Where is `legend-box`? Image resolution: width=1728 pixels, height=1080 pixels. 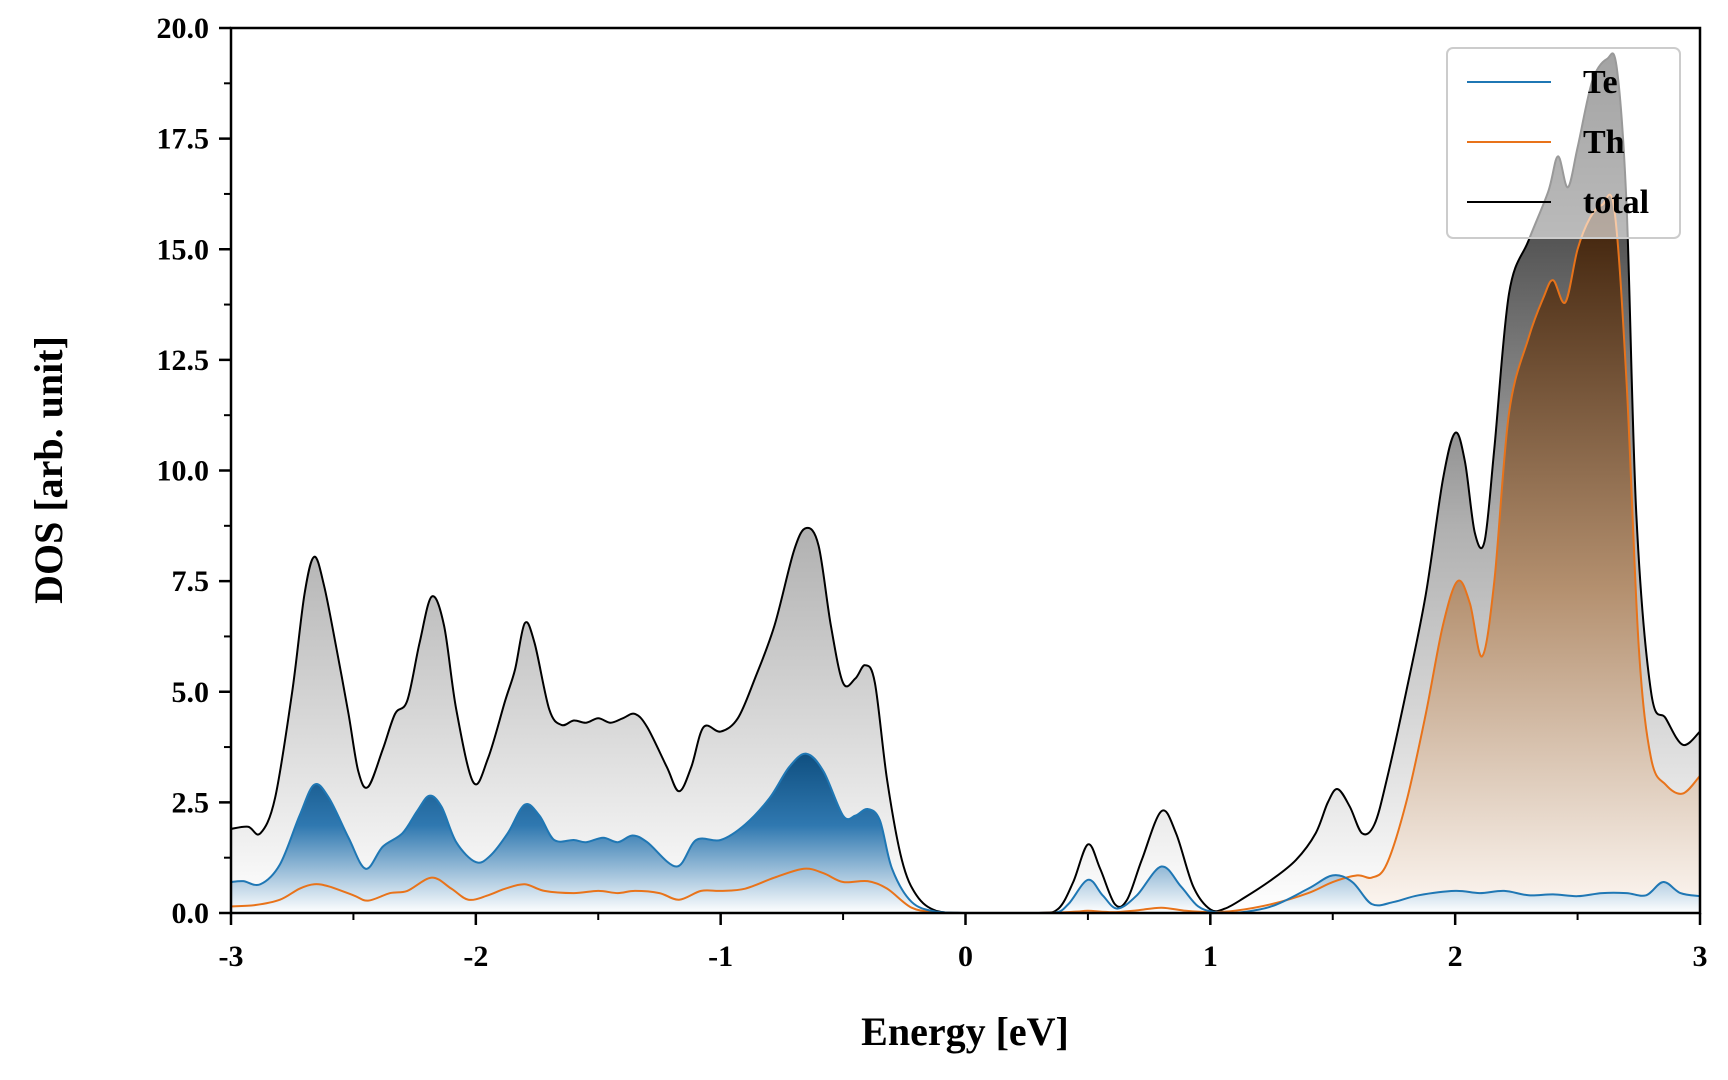
legend-box is located at coordinates (1563, 143).